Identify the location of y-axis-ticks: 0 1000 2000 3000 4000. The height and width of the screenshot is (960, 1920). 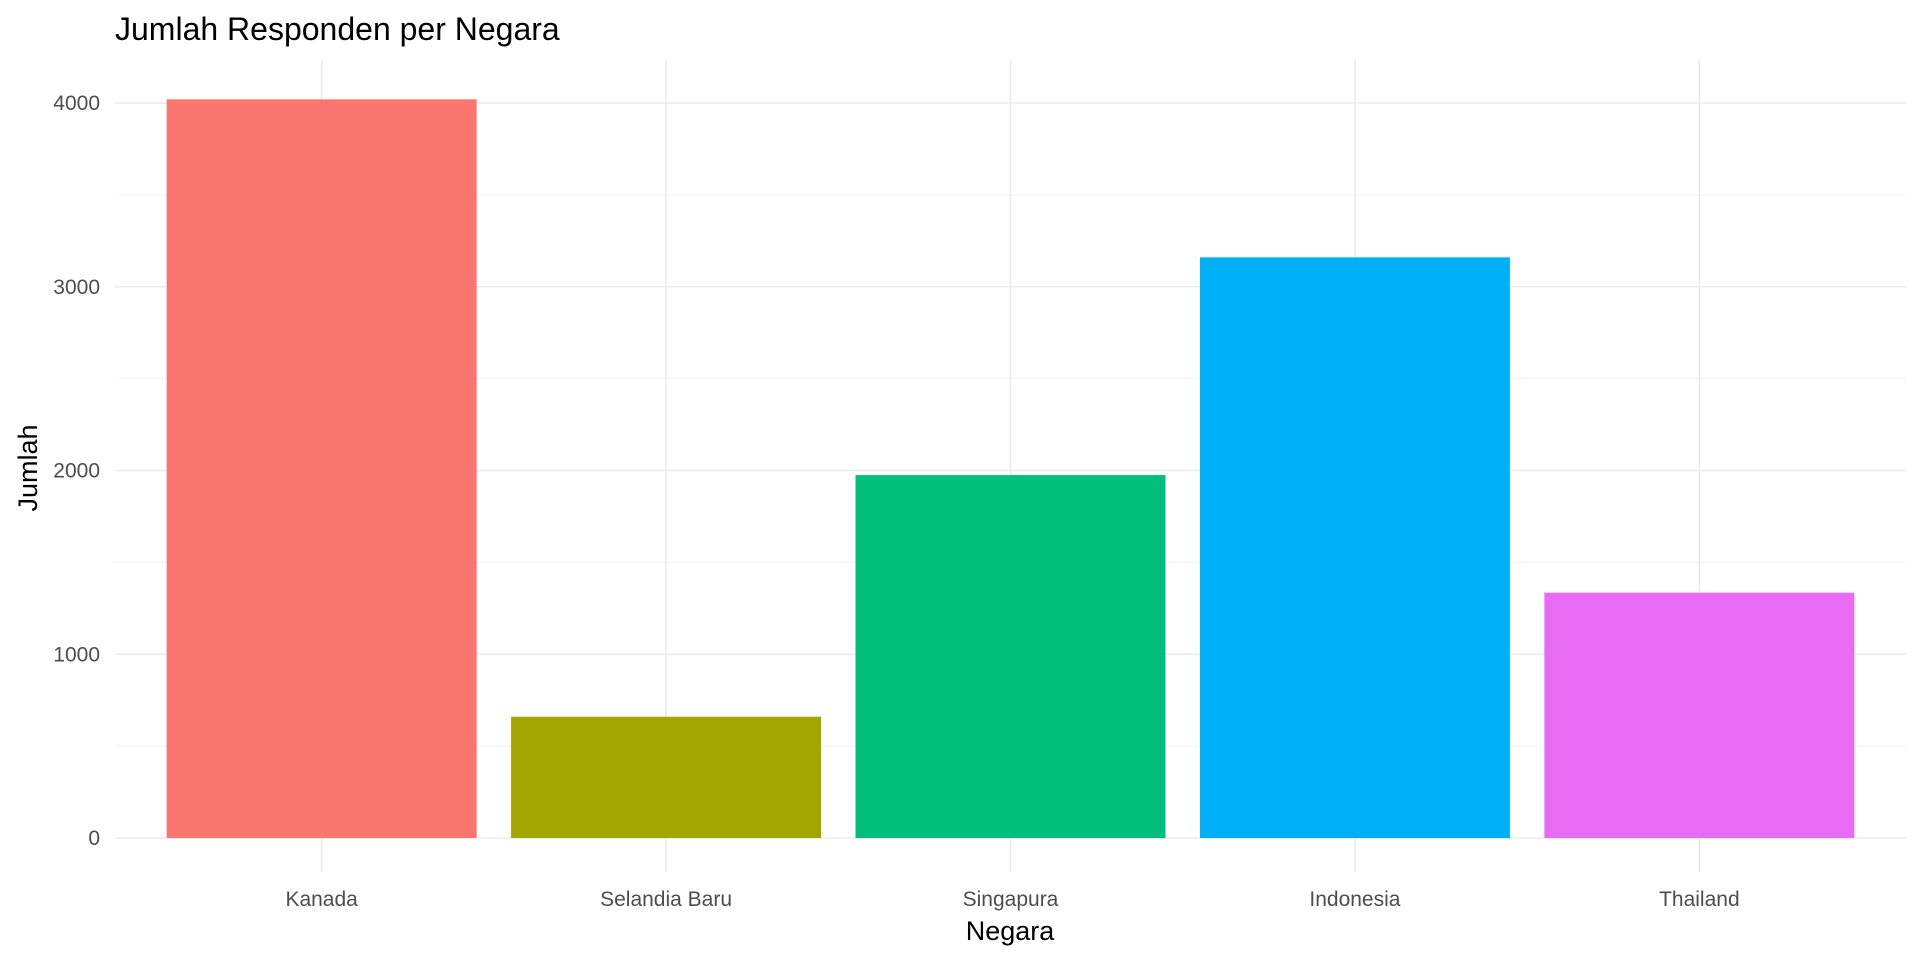
(76, 471).